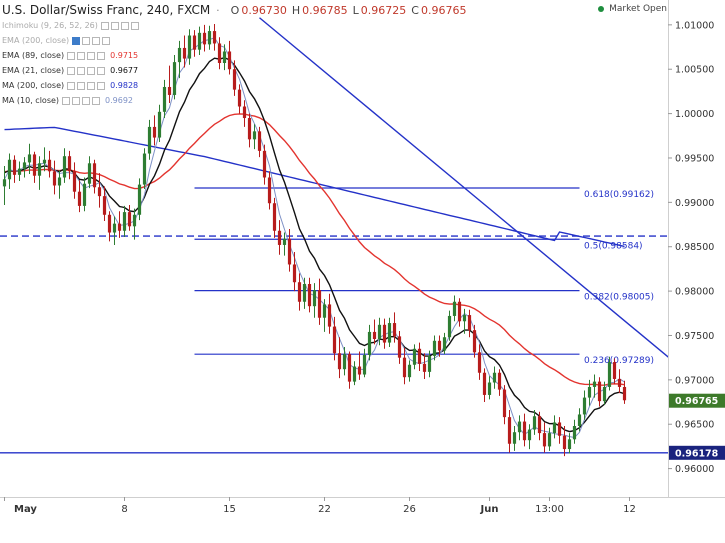 The width and height of the screenshot is (725, 543). What do you see at coordinates (696, 271) in the screenshot?
I see `price-axis-panel` at bounding box center [696, 271].